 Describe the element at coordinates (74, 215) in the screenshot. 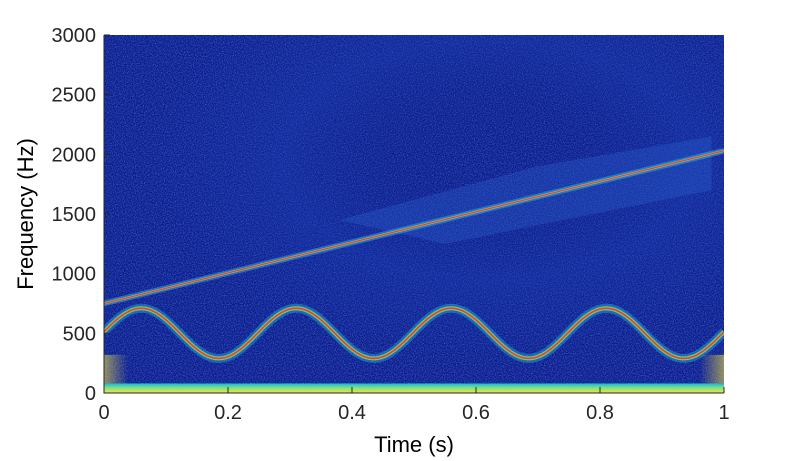

I see `y-tick-label: 1500` at that location.